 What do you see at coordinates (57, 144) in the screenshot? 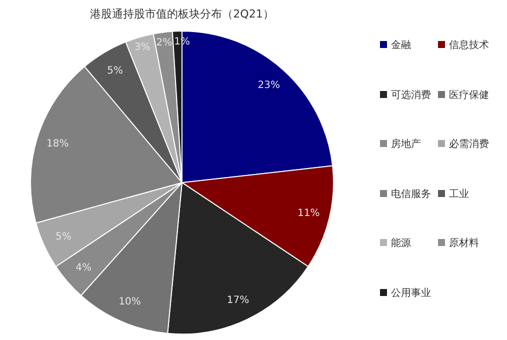
I see `data-label: 18%` at bounding box center [57, 144].